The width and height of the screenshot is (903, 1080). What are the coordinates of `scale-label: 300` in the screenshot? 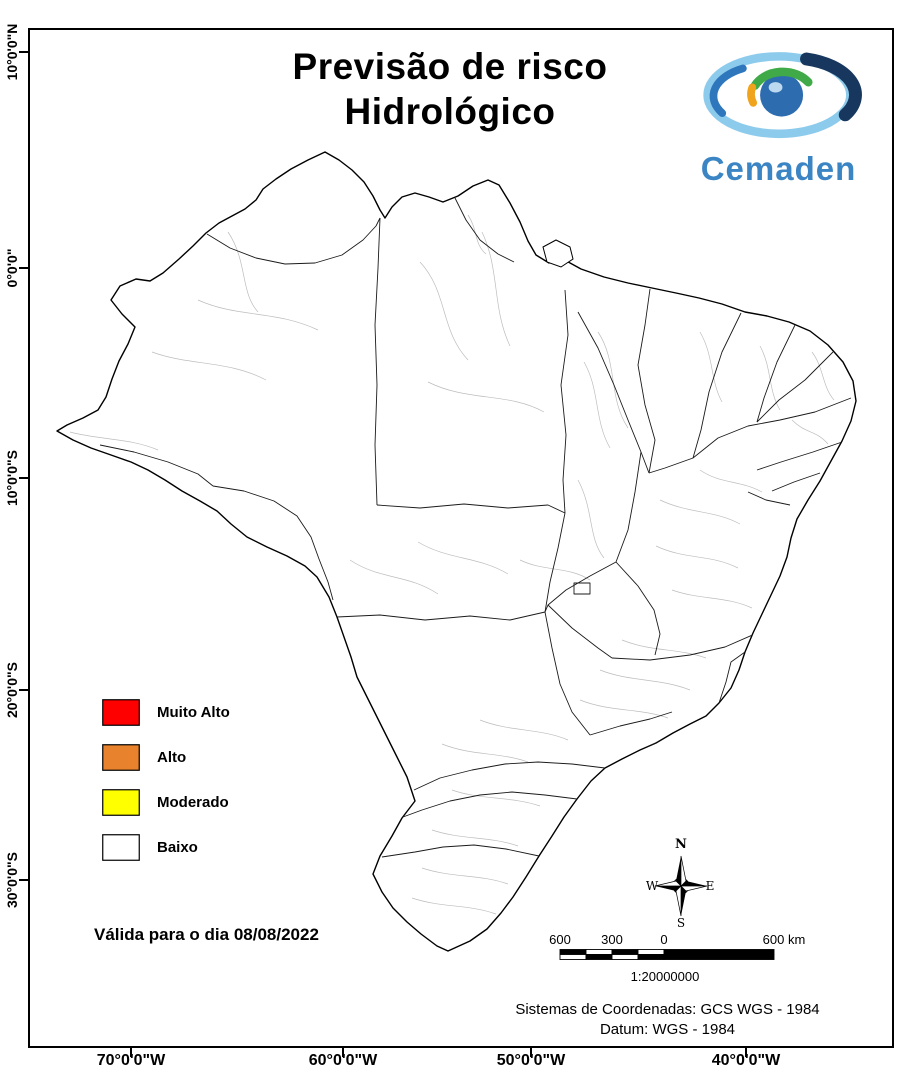 It's located at (612, 939).